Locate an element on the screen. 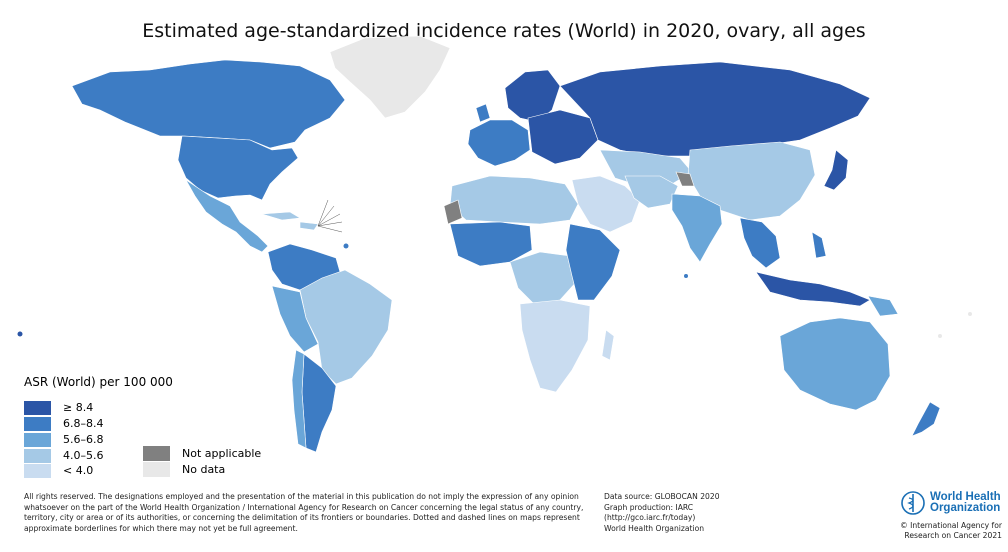 The height and width of the screenshot is (552, 1008). region-china is located at coordinates (751, 181).